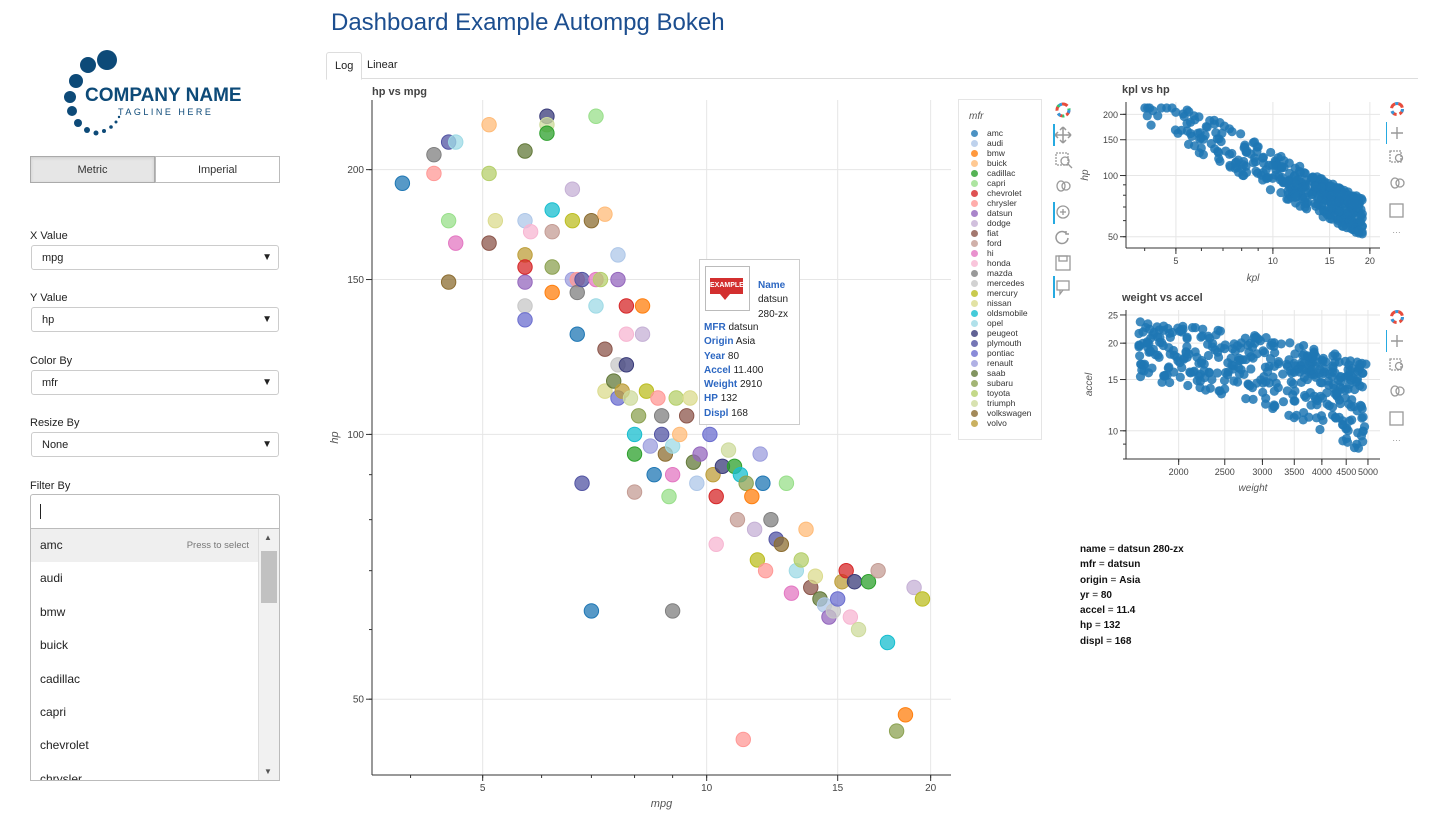  I want to click on y-tick-label: 25, so click(1113, 315).